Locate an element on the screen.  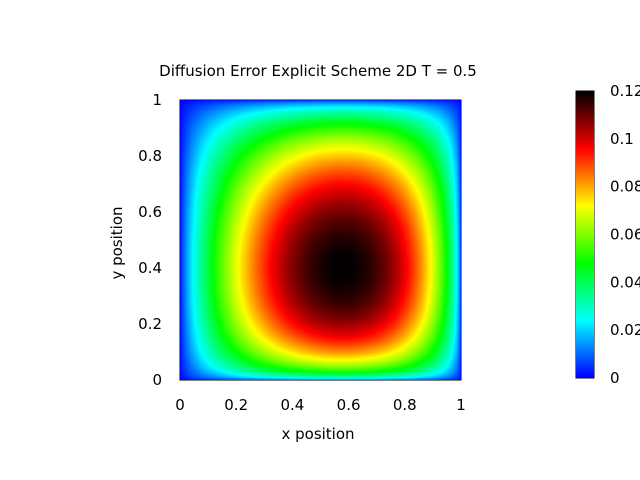
y-tick-label: 0.8 is located at coordinates (150, 156).